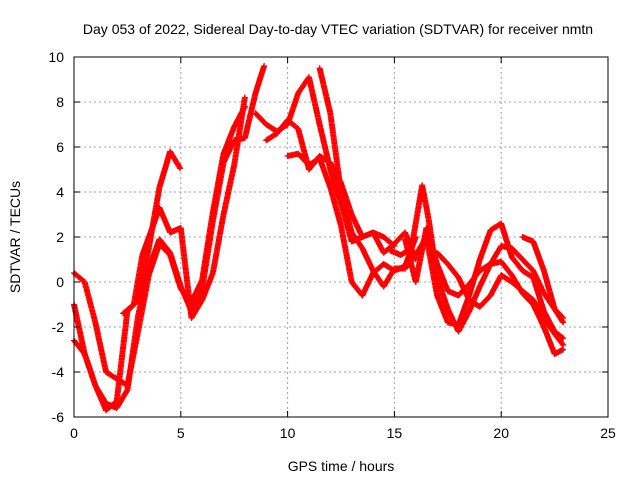 This screenshot has width=640, height=480. I want to click on y-tick-label: 4, so click(60, 192).